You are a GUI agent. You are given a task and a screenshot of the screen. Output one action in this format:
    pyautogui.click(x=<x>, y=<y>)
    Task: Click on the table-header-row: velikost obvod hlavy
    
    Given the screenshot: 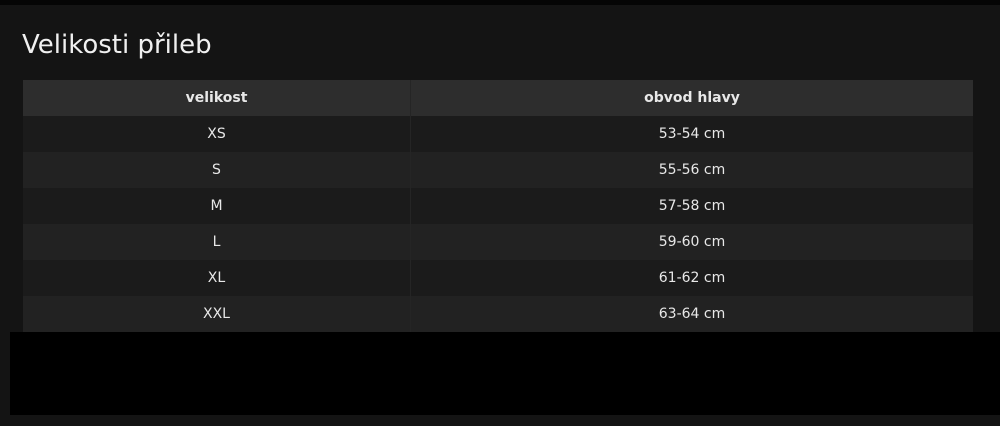 What is the action you would take?
    pyautogui.click(x=498, y=98)
    